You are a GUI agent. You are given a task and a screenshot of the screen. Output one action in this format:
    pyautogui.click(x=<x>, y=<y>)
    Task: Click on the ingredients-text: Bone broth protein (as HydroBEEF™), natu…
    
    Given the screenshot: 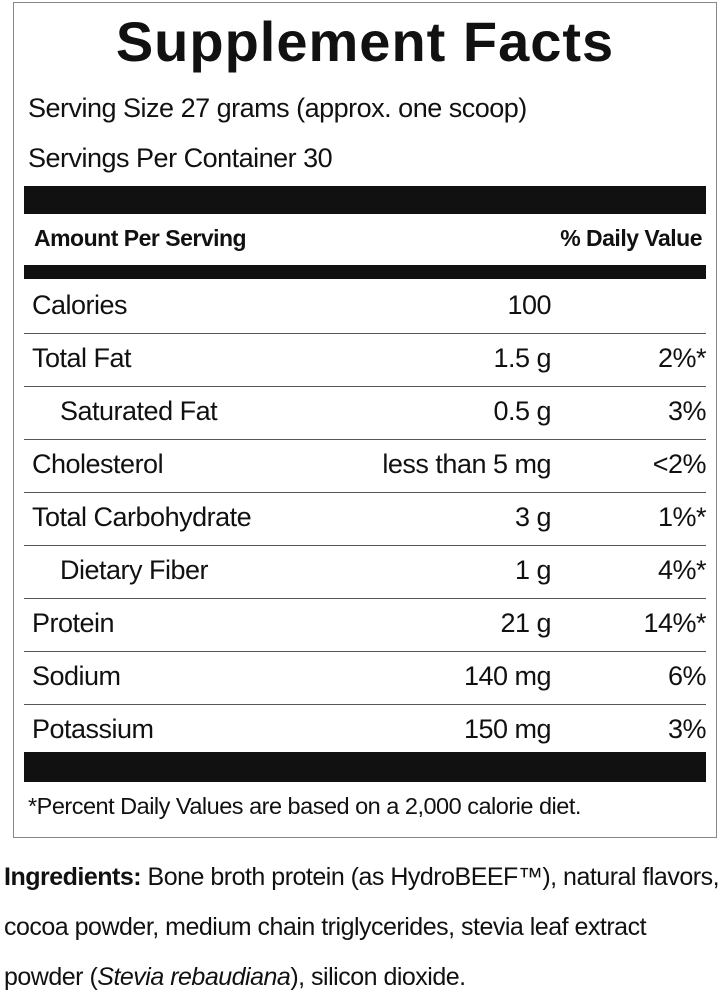 What is the action you would take?
    pyautogui.click(x=362, y=927)
    